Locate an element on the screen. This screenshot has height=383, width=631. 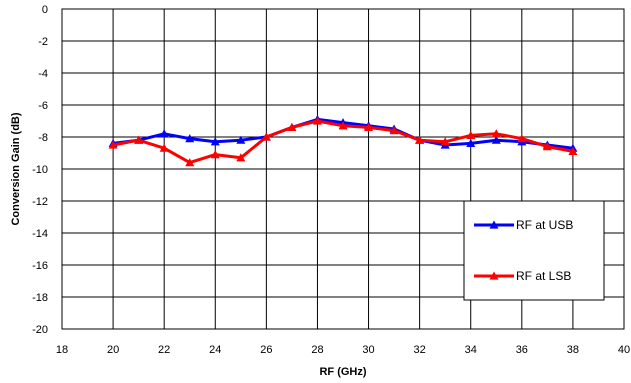
y-tick-label: -16 is located at coordinates (40, 266).